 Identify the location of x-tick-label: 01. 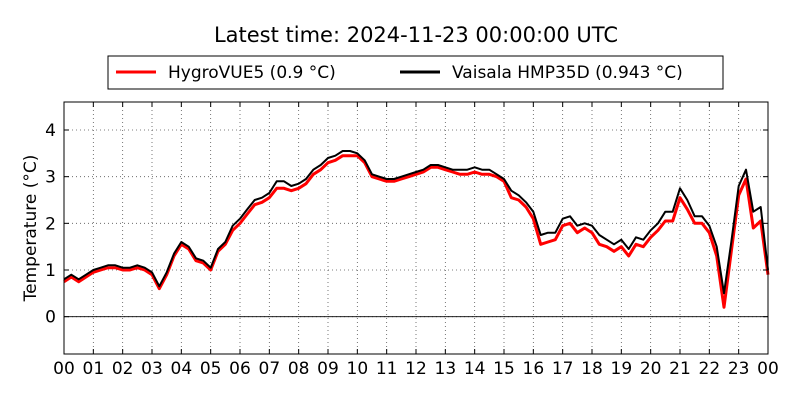
(94, 369).